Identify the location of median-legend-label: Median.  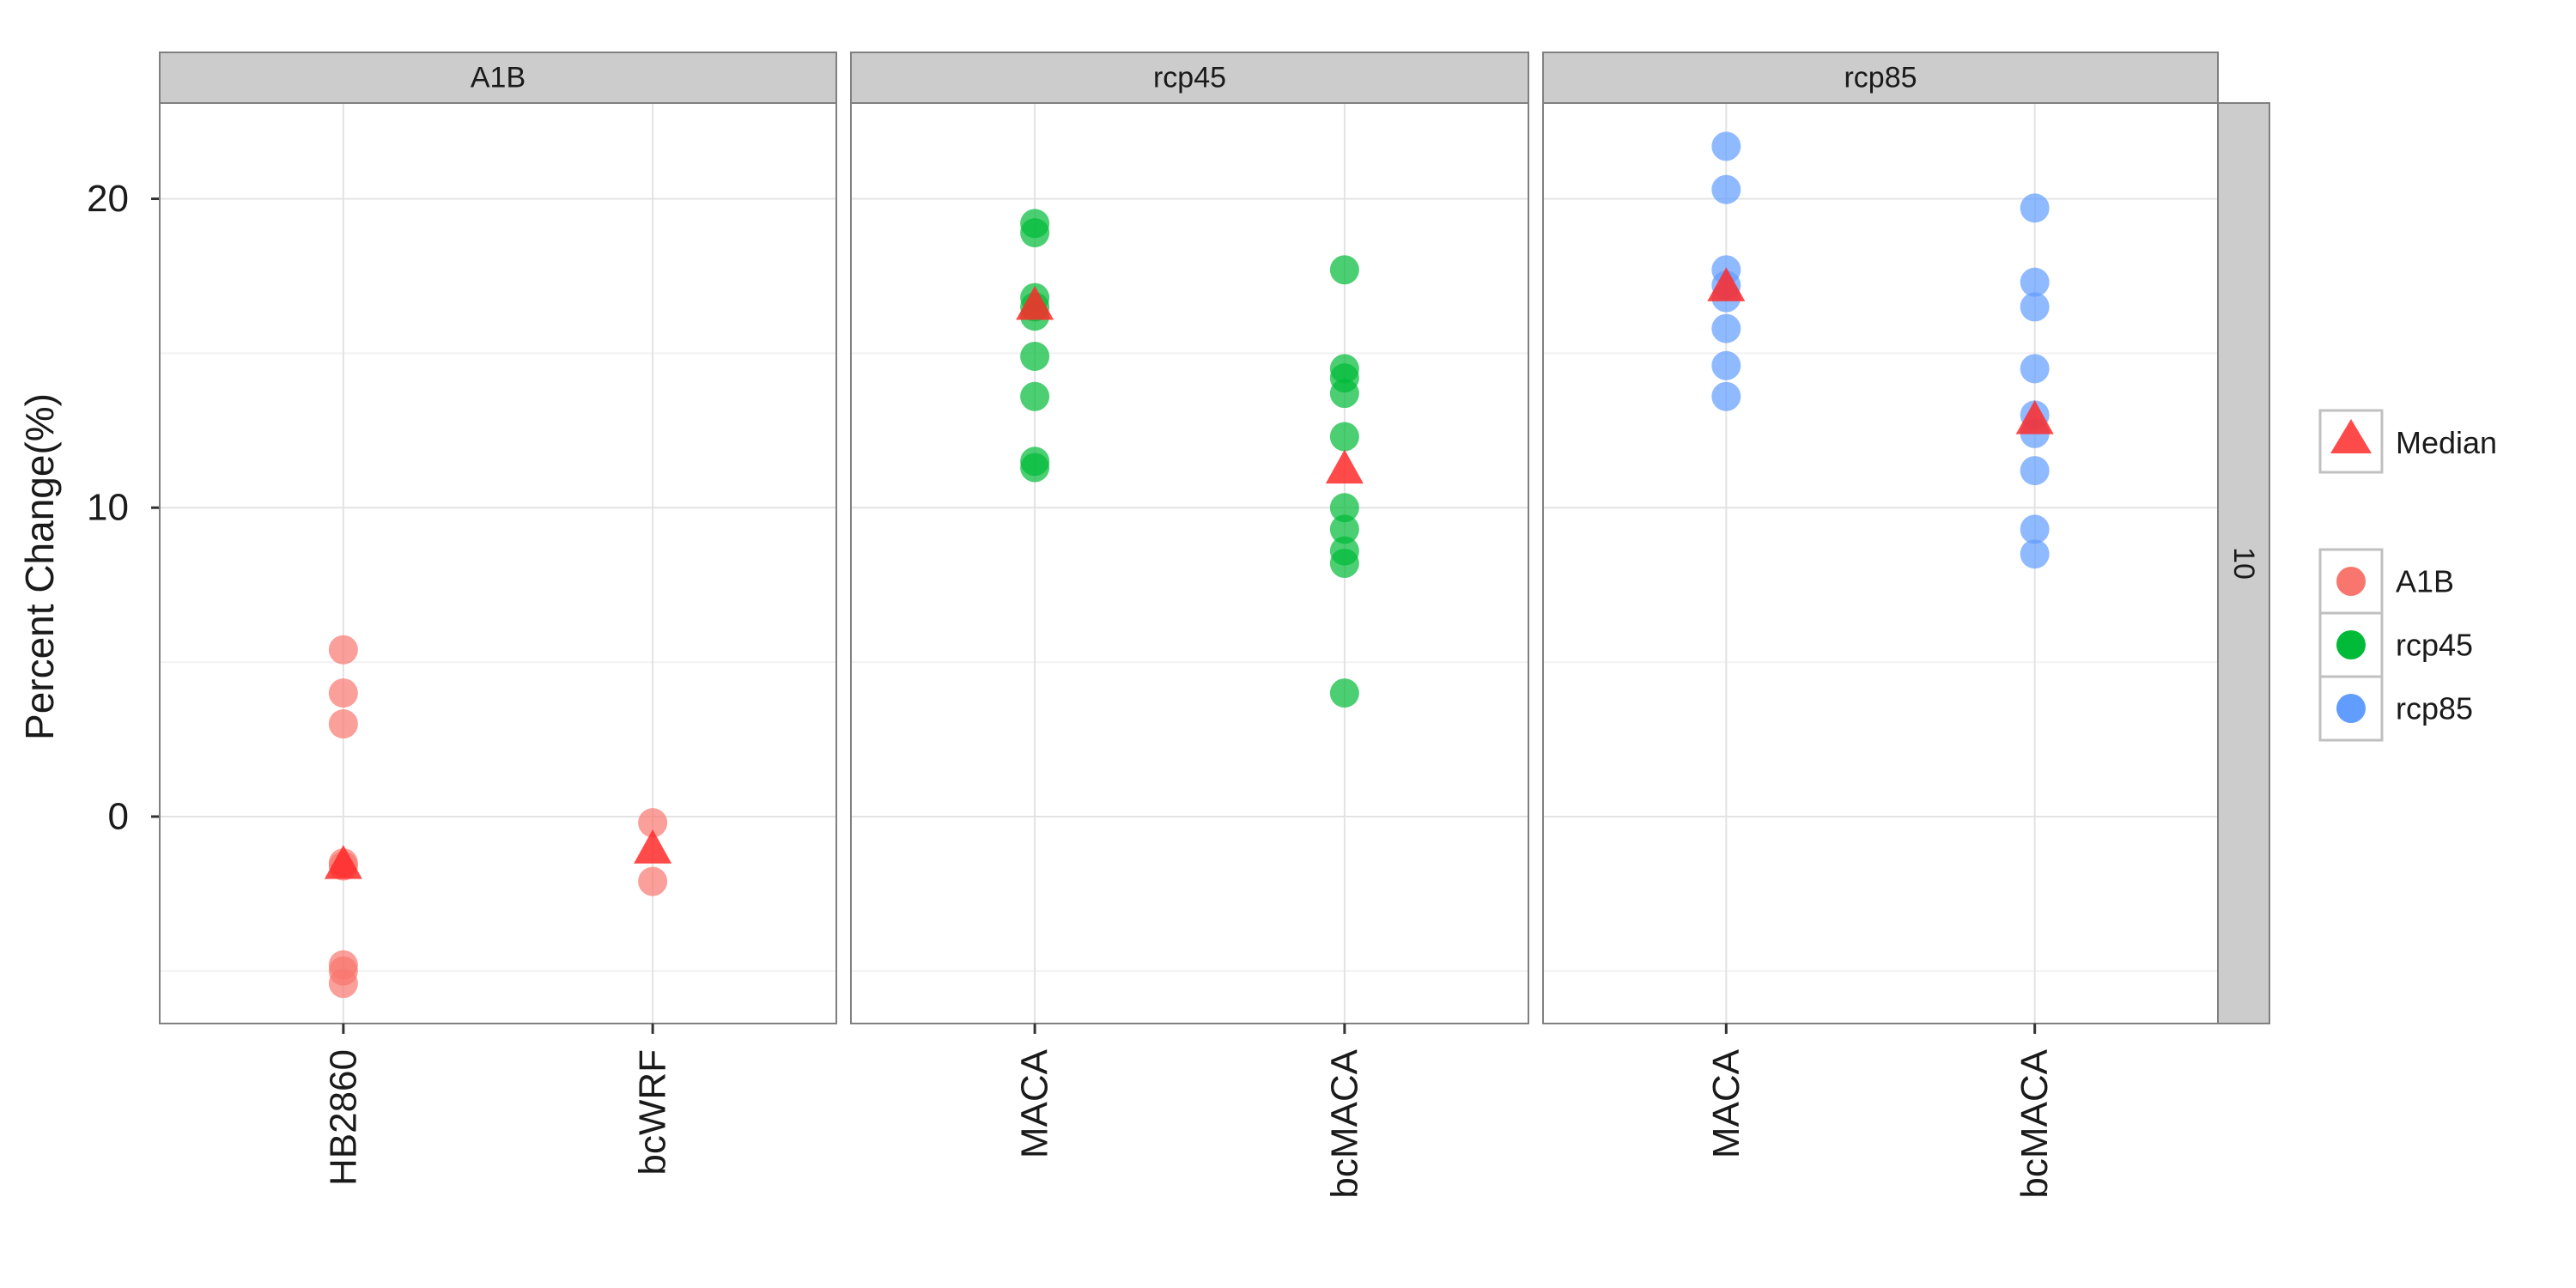
(2446, 442).